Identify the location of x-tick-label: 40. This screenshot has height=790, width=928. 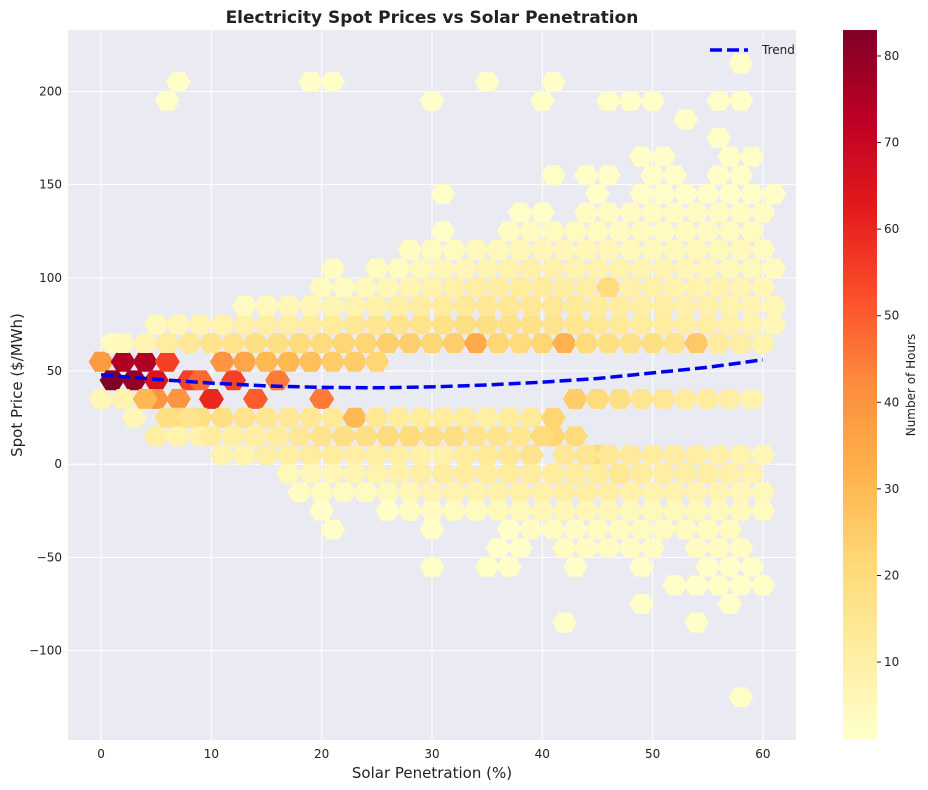
(542, 754).